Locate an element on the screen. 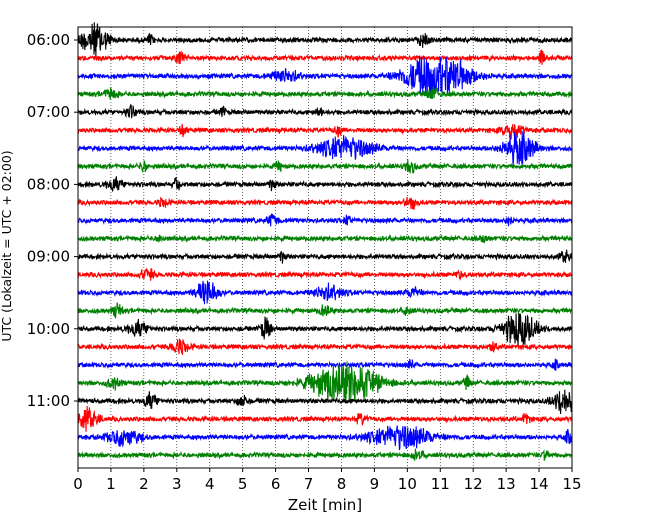 The width and height of the screenshot is (650, 520). y-tick-label: 07:00 is located at coordinates (48, 112).